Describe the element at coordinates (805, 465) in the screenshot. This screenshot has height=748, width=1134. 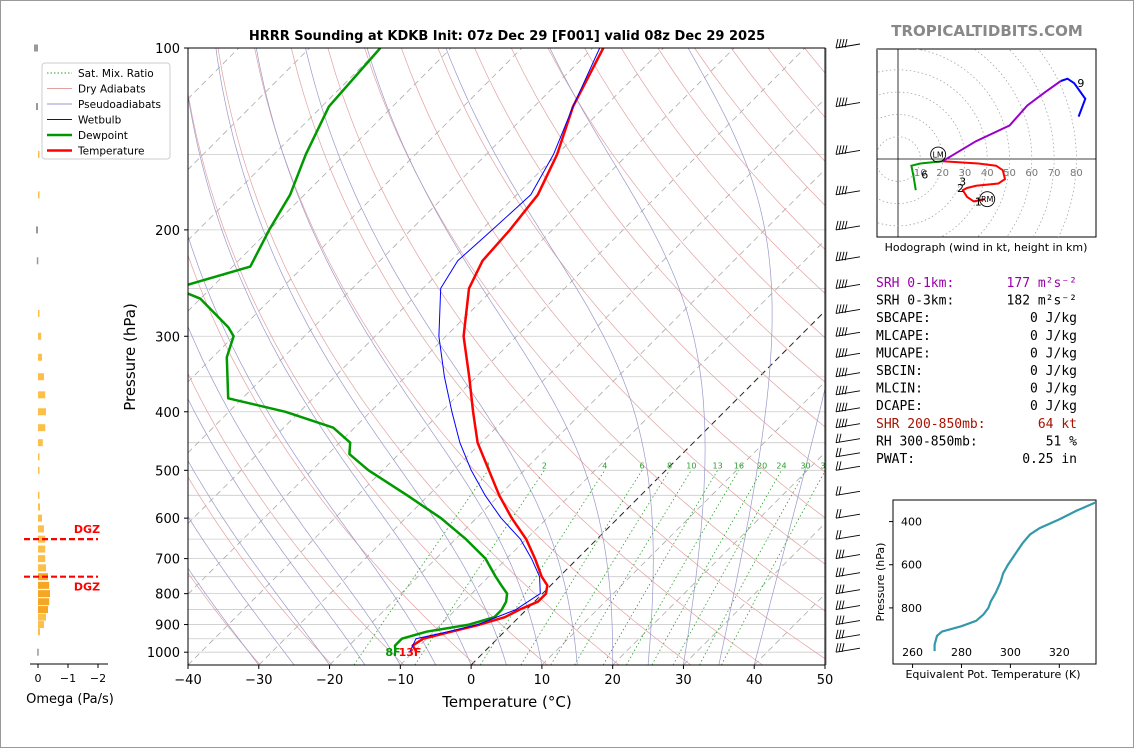
I see `mixing-ratio-label: 30` at that location.